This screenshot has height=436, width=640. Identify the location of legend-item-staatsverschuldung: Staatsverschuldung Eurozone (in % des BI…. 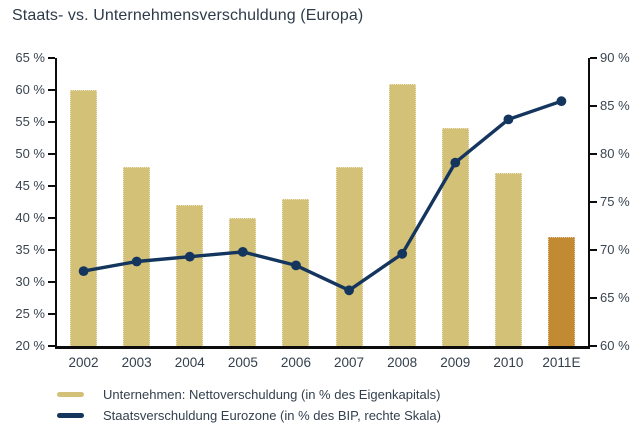
(249, 415).